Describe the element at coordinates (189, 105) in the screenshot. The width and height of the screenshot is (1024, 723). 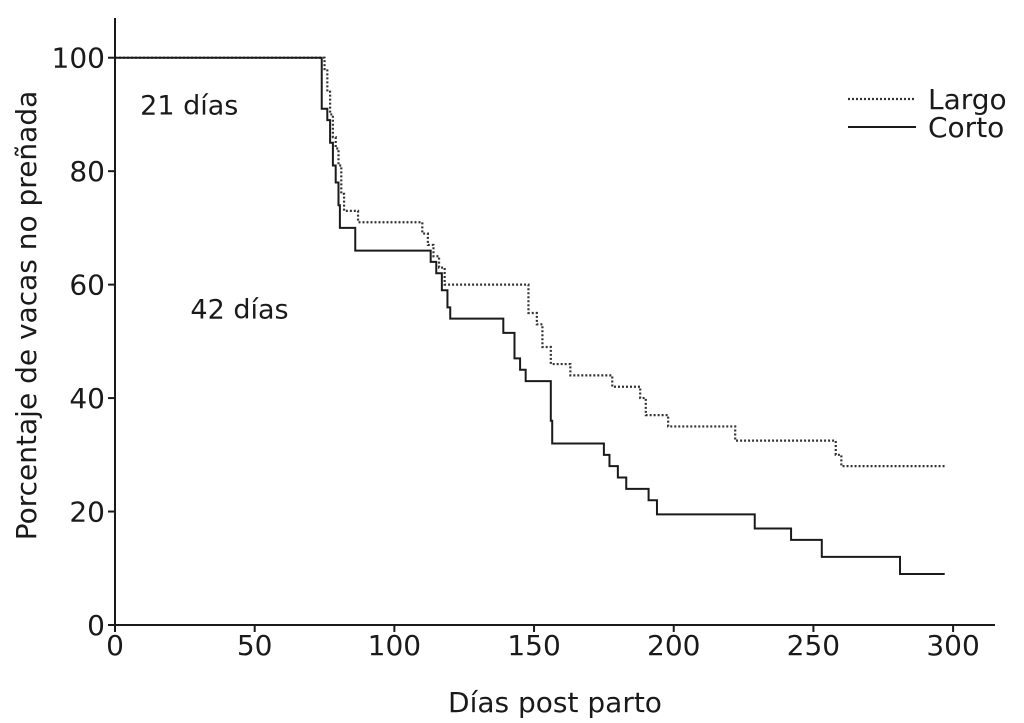
I see `annotation-label: 21 días` at that location.